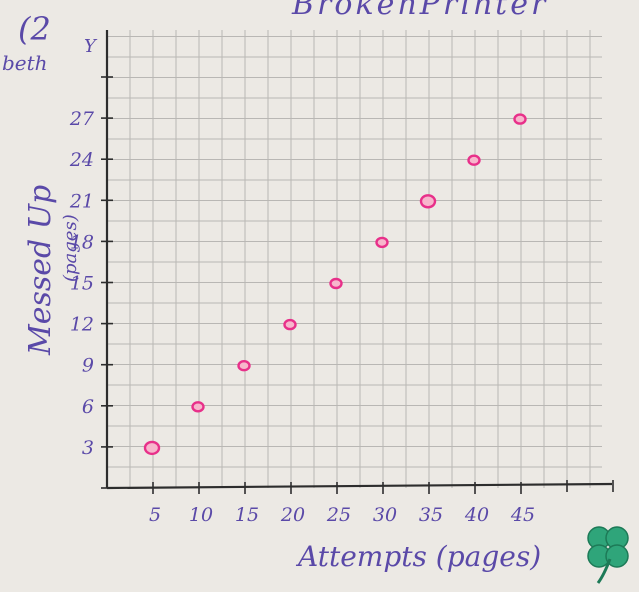 The image size is (639, 592). Describe the element at coordinates (91, 46) in the screenshot. I see `y-axis-letter: Y` at that location.